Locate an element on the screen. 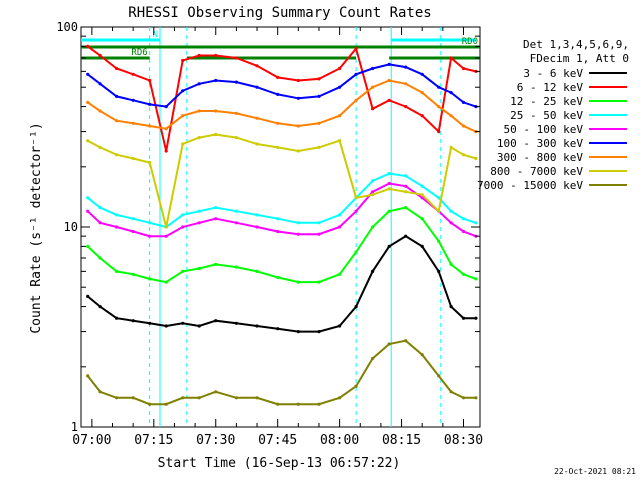  flag-label-n: N is located at coordinates (155, 35).